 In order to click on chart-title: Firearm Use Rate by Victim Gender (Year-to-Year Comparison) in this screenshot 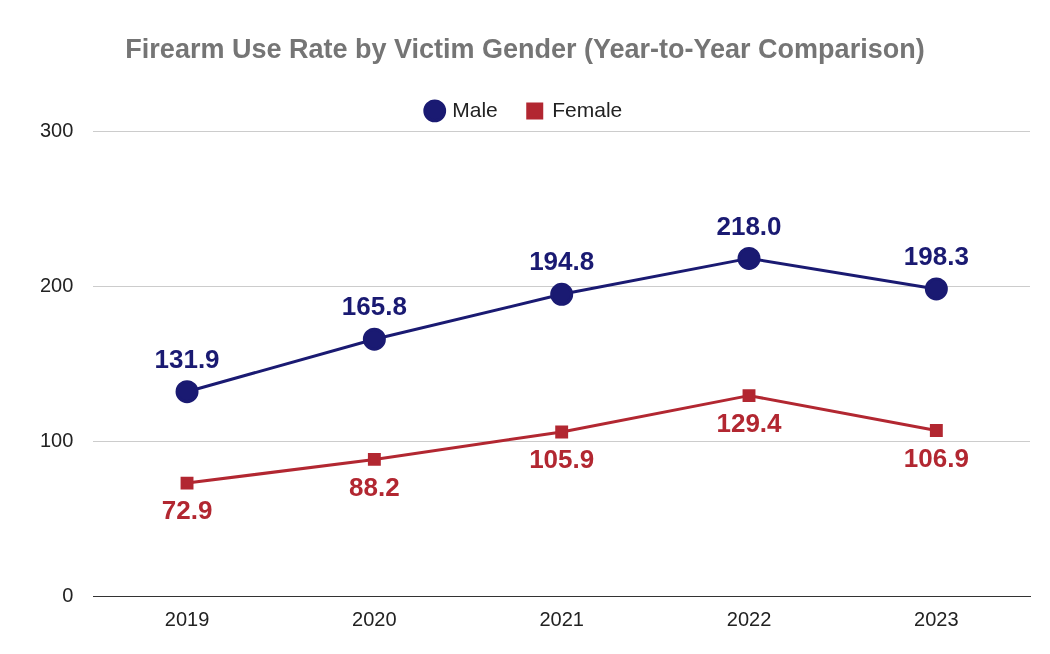, I will do `click(525, 48)`.